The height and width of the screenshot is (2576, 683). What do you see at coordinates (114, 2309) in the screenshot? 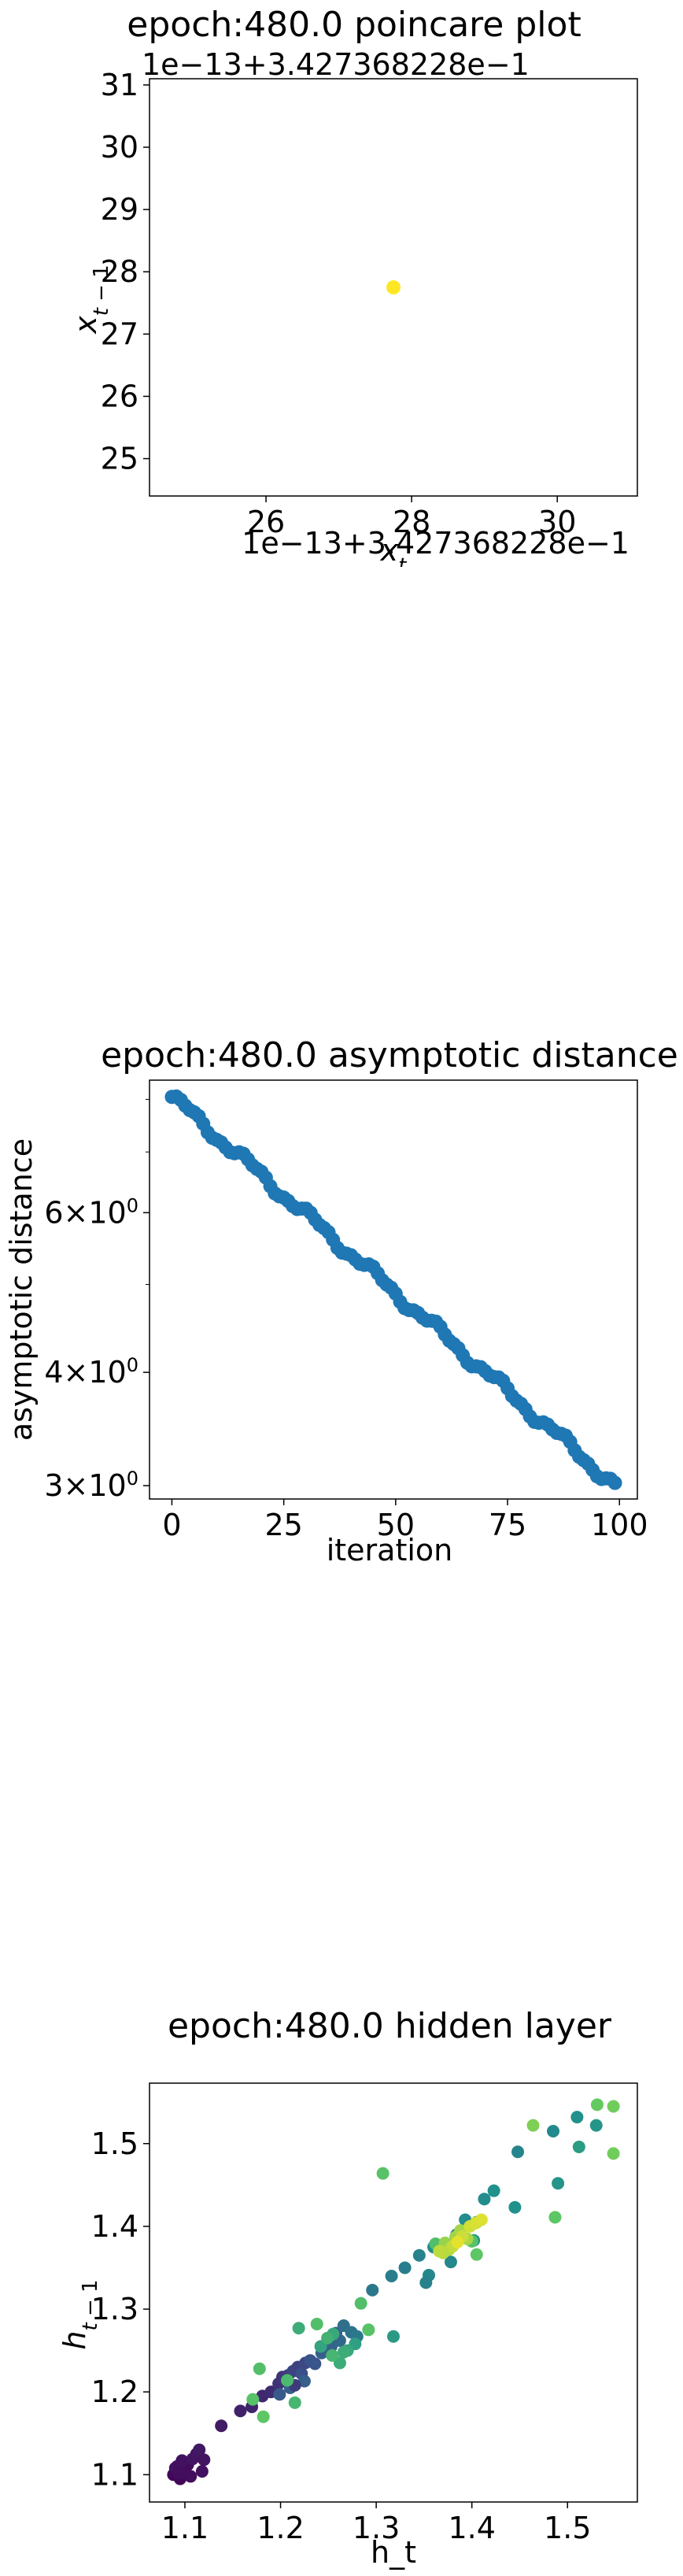
I see `y-tick-label: 1.3` at bounding box center [114, 2309].